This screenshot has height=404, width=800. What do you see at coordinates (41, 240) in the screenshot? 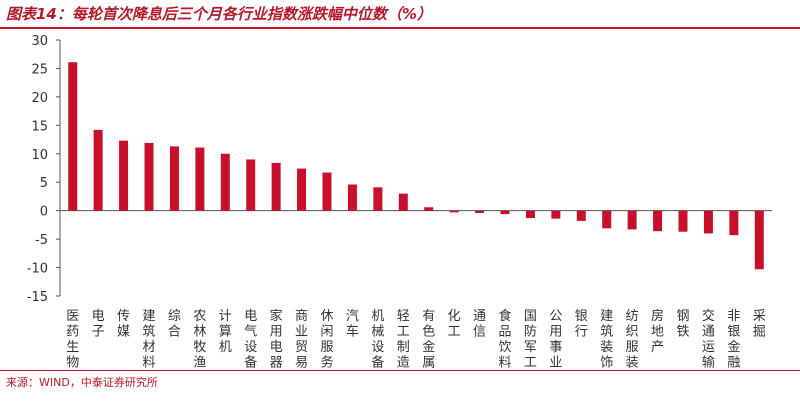
I see `y-tick-label: -5` at bounding box center [41, 240].